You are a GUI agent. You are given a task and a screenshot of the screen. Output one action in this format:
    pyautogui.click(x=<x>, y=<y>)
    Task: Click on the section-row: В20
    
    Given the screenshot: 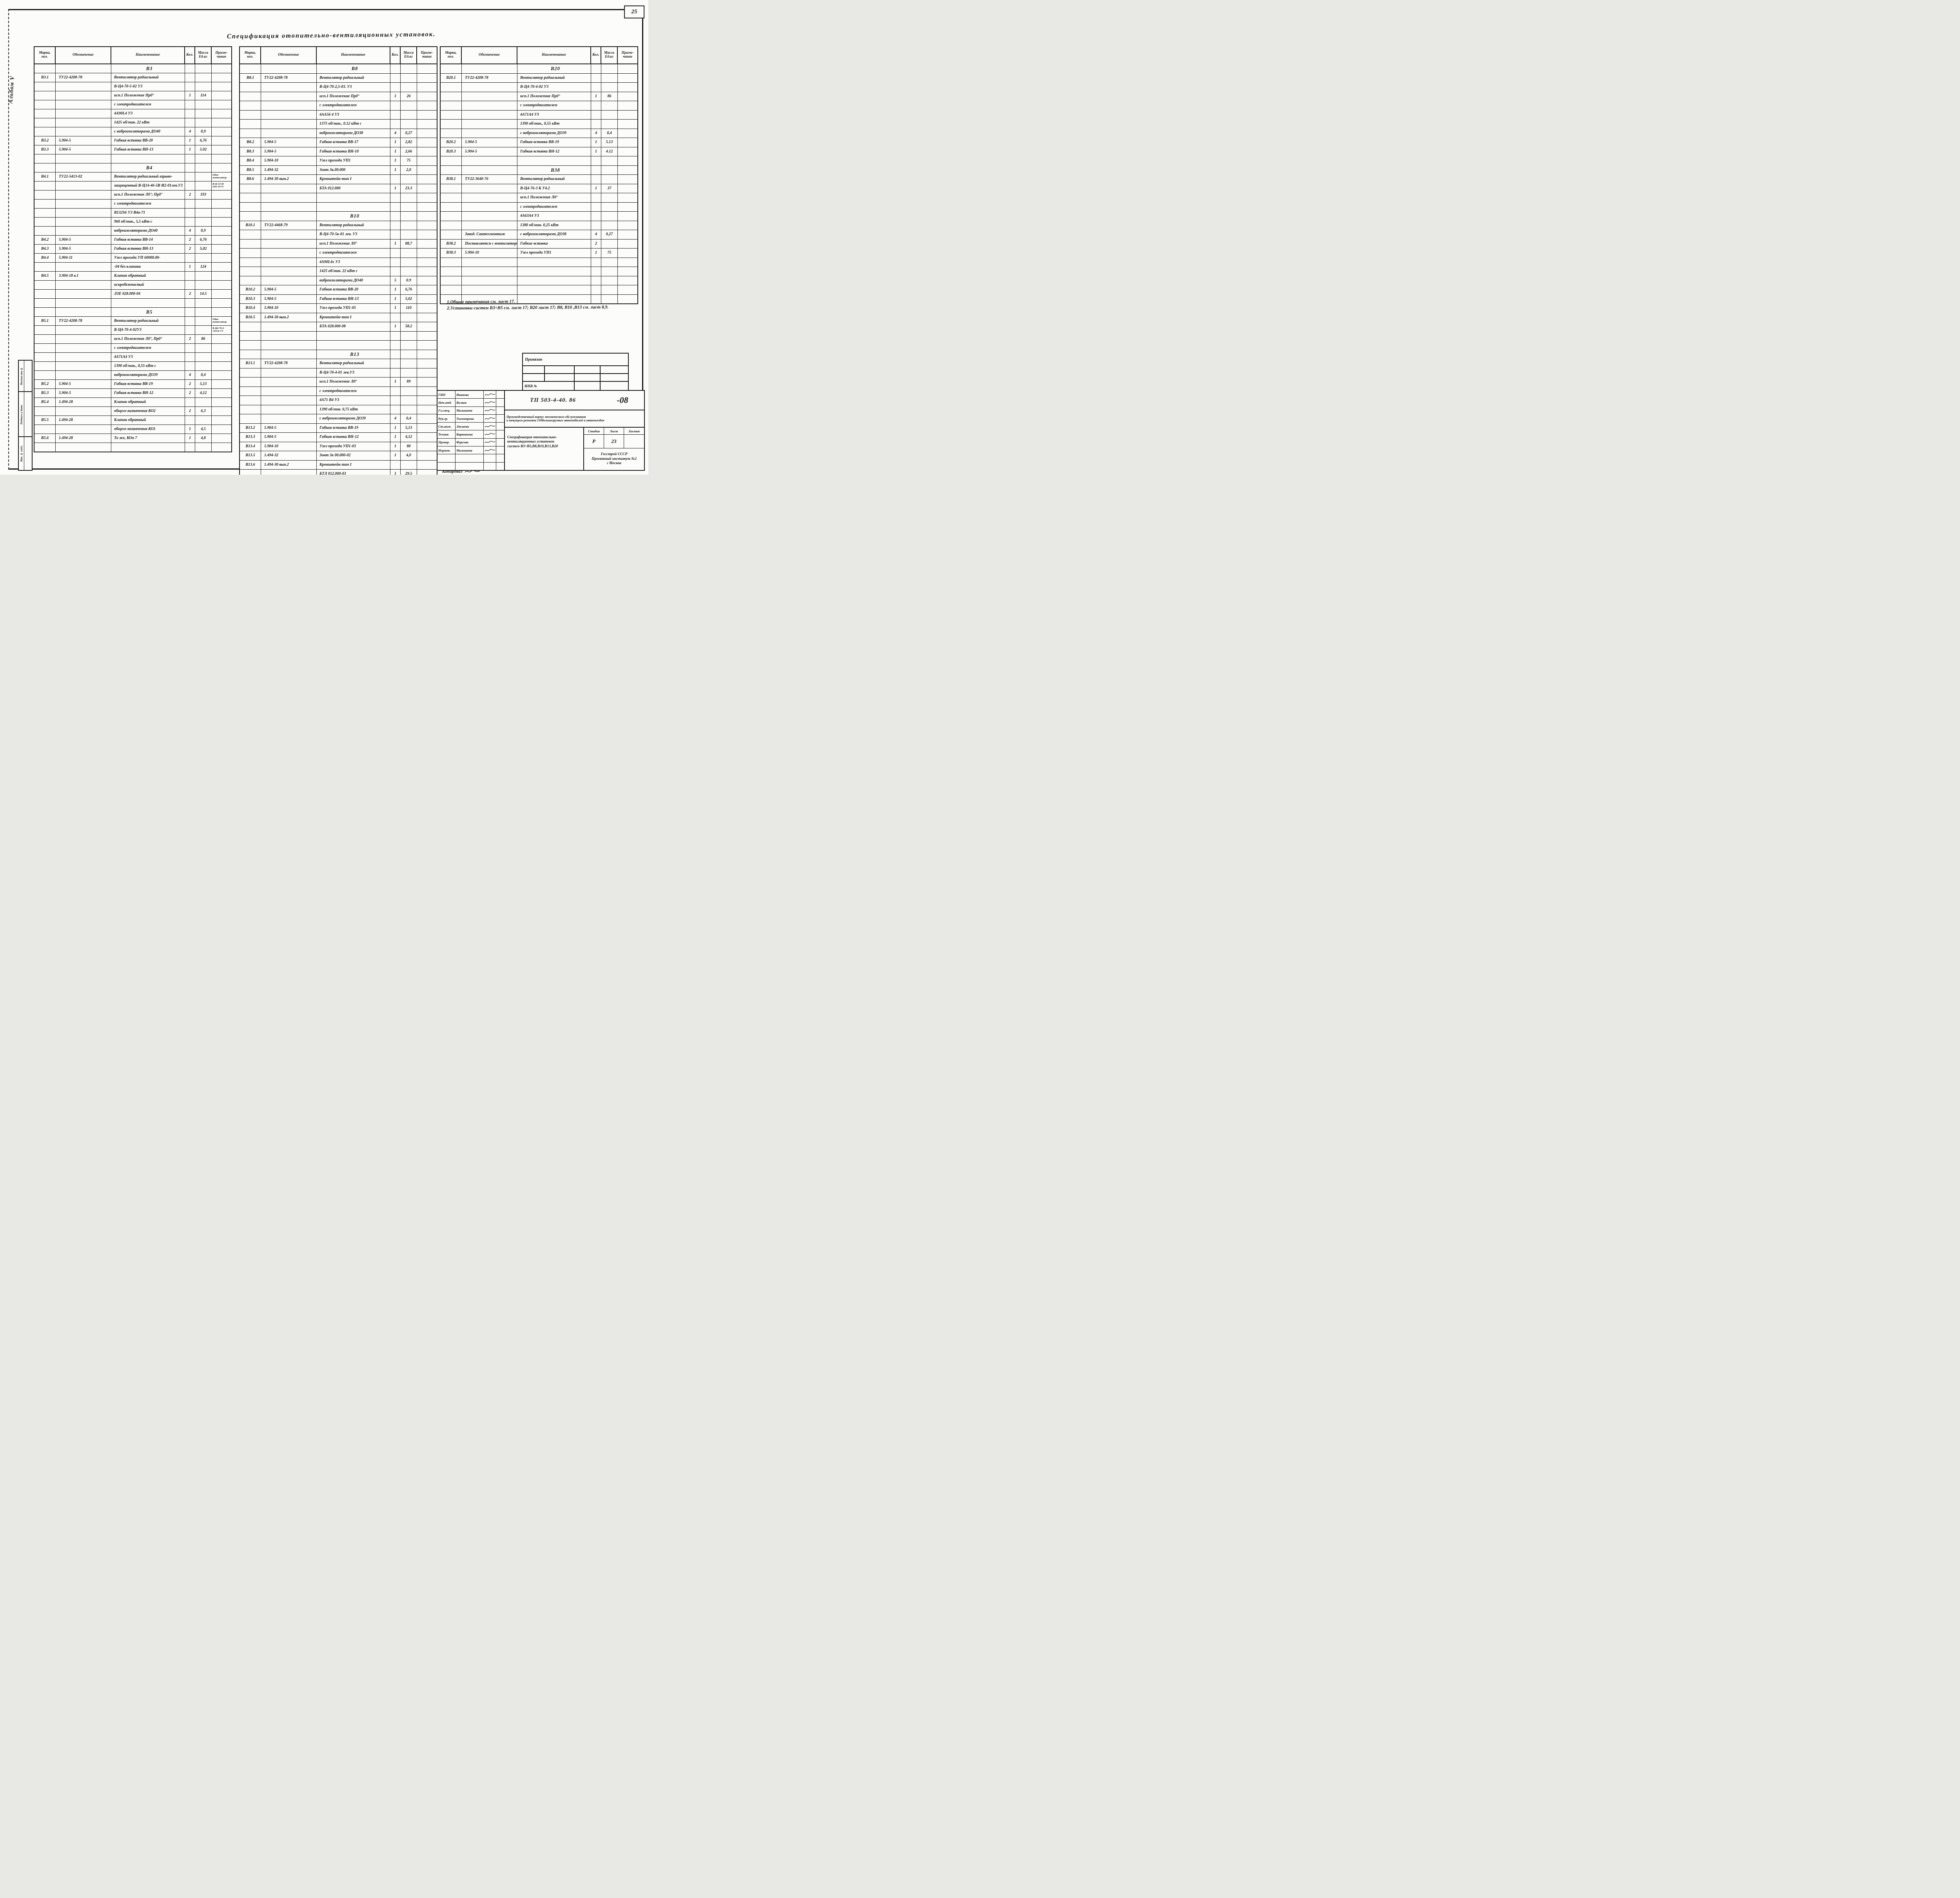 What is the action you would take?
    pyautogui.click(x=539, y=69)
    